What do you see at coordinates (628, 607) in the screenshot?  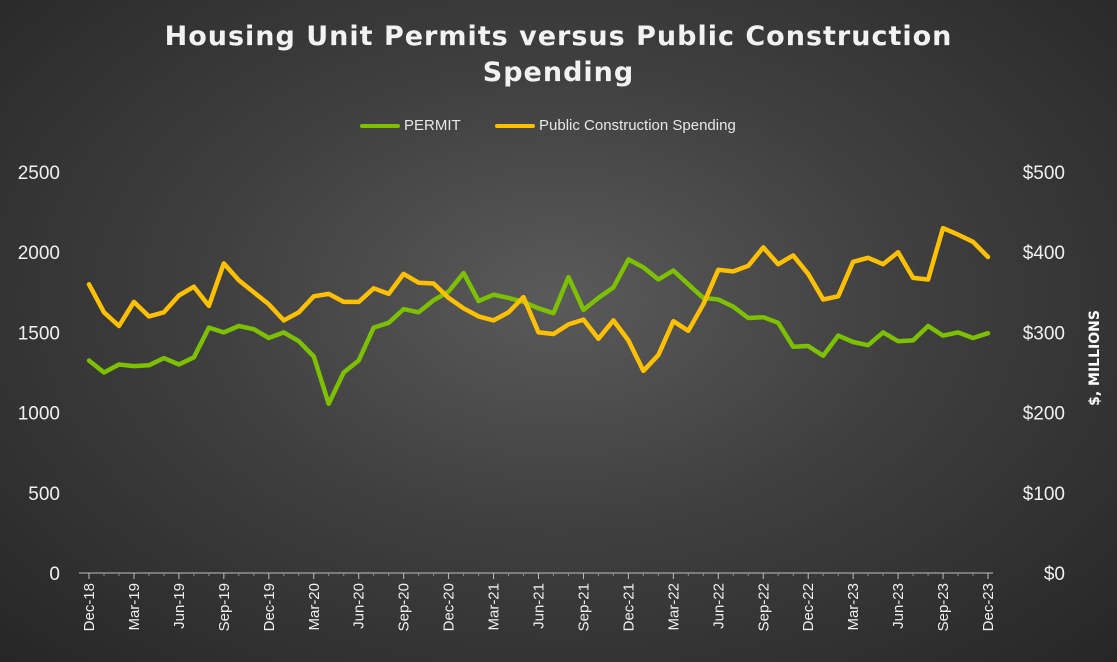 I see `x-tick-label: Dec-21` at bounding box center [628, 607].